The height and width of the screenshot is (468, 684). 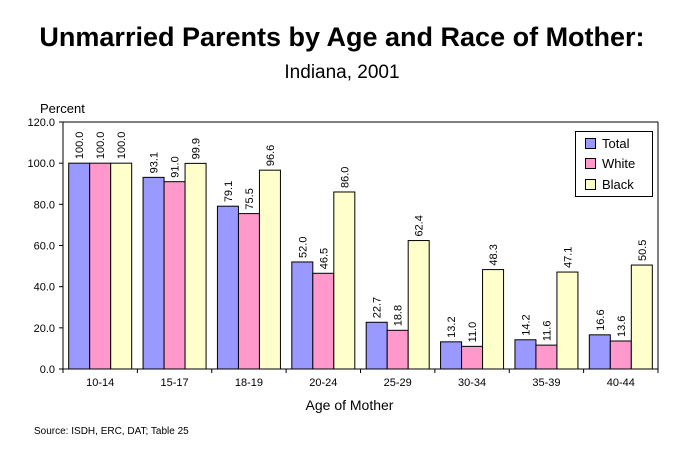 What do you see at coordinates (616, 143) in the screenshot?
I see `legend-label: Total` at bounding box center [616, 143].